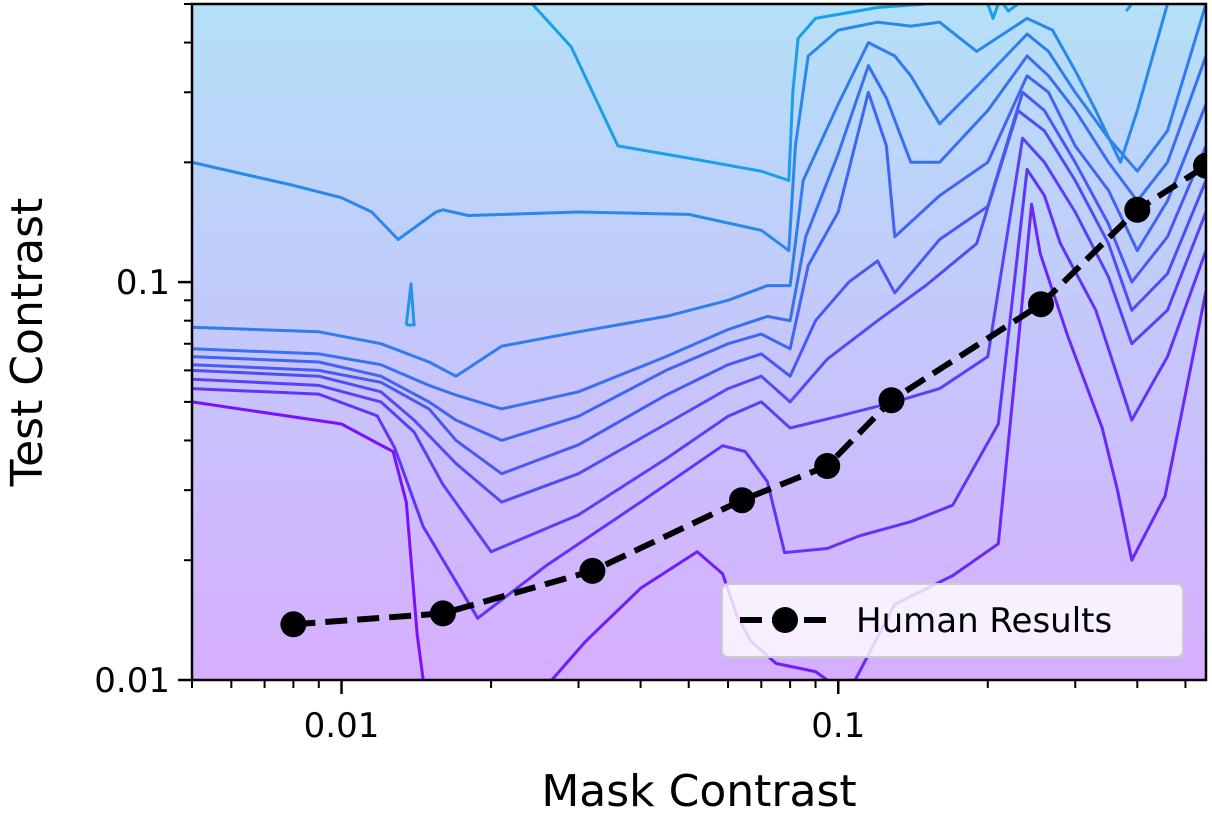 This screenshot has height=821, width=1212. What do you see at coordinates (838, 726) in the screenshot?
I see `x-tick-label: 0.1` at bounding box center [838, 726].